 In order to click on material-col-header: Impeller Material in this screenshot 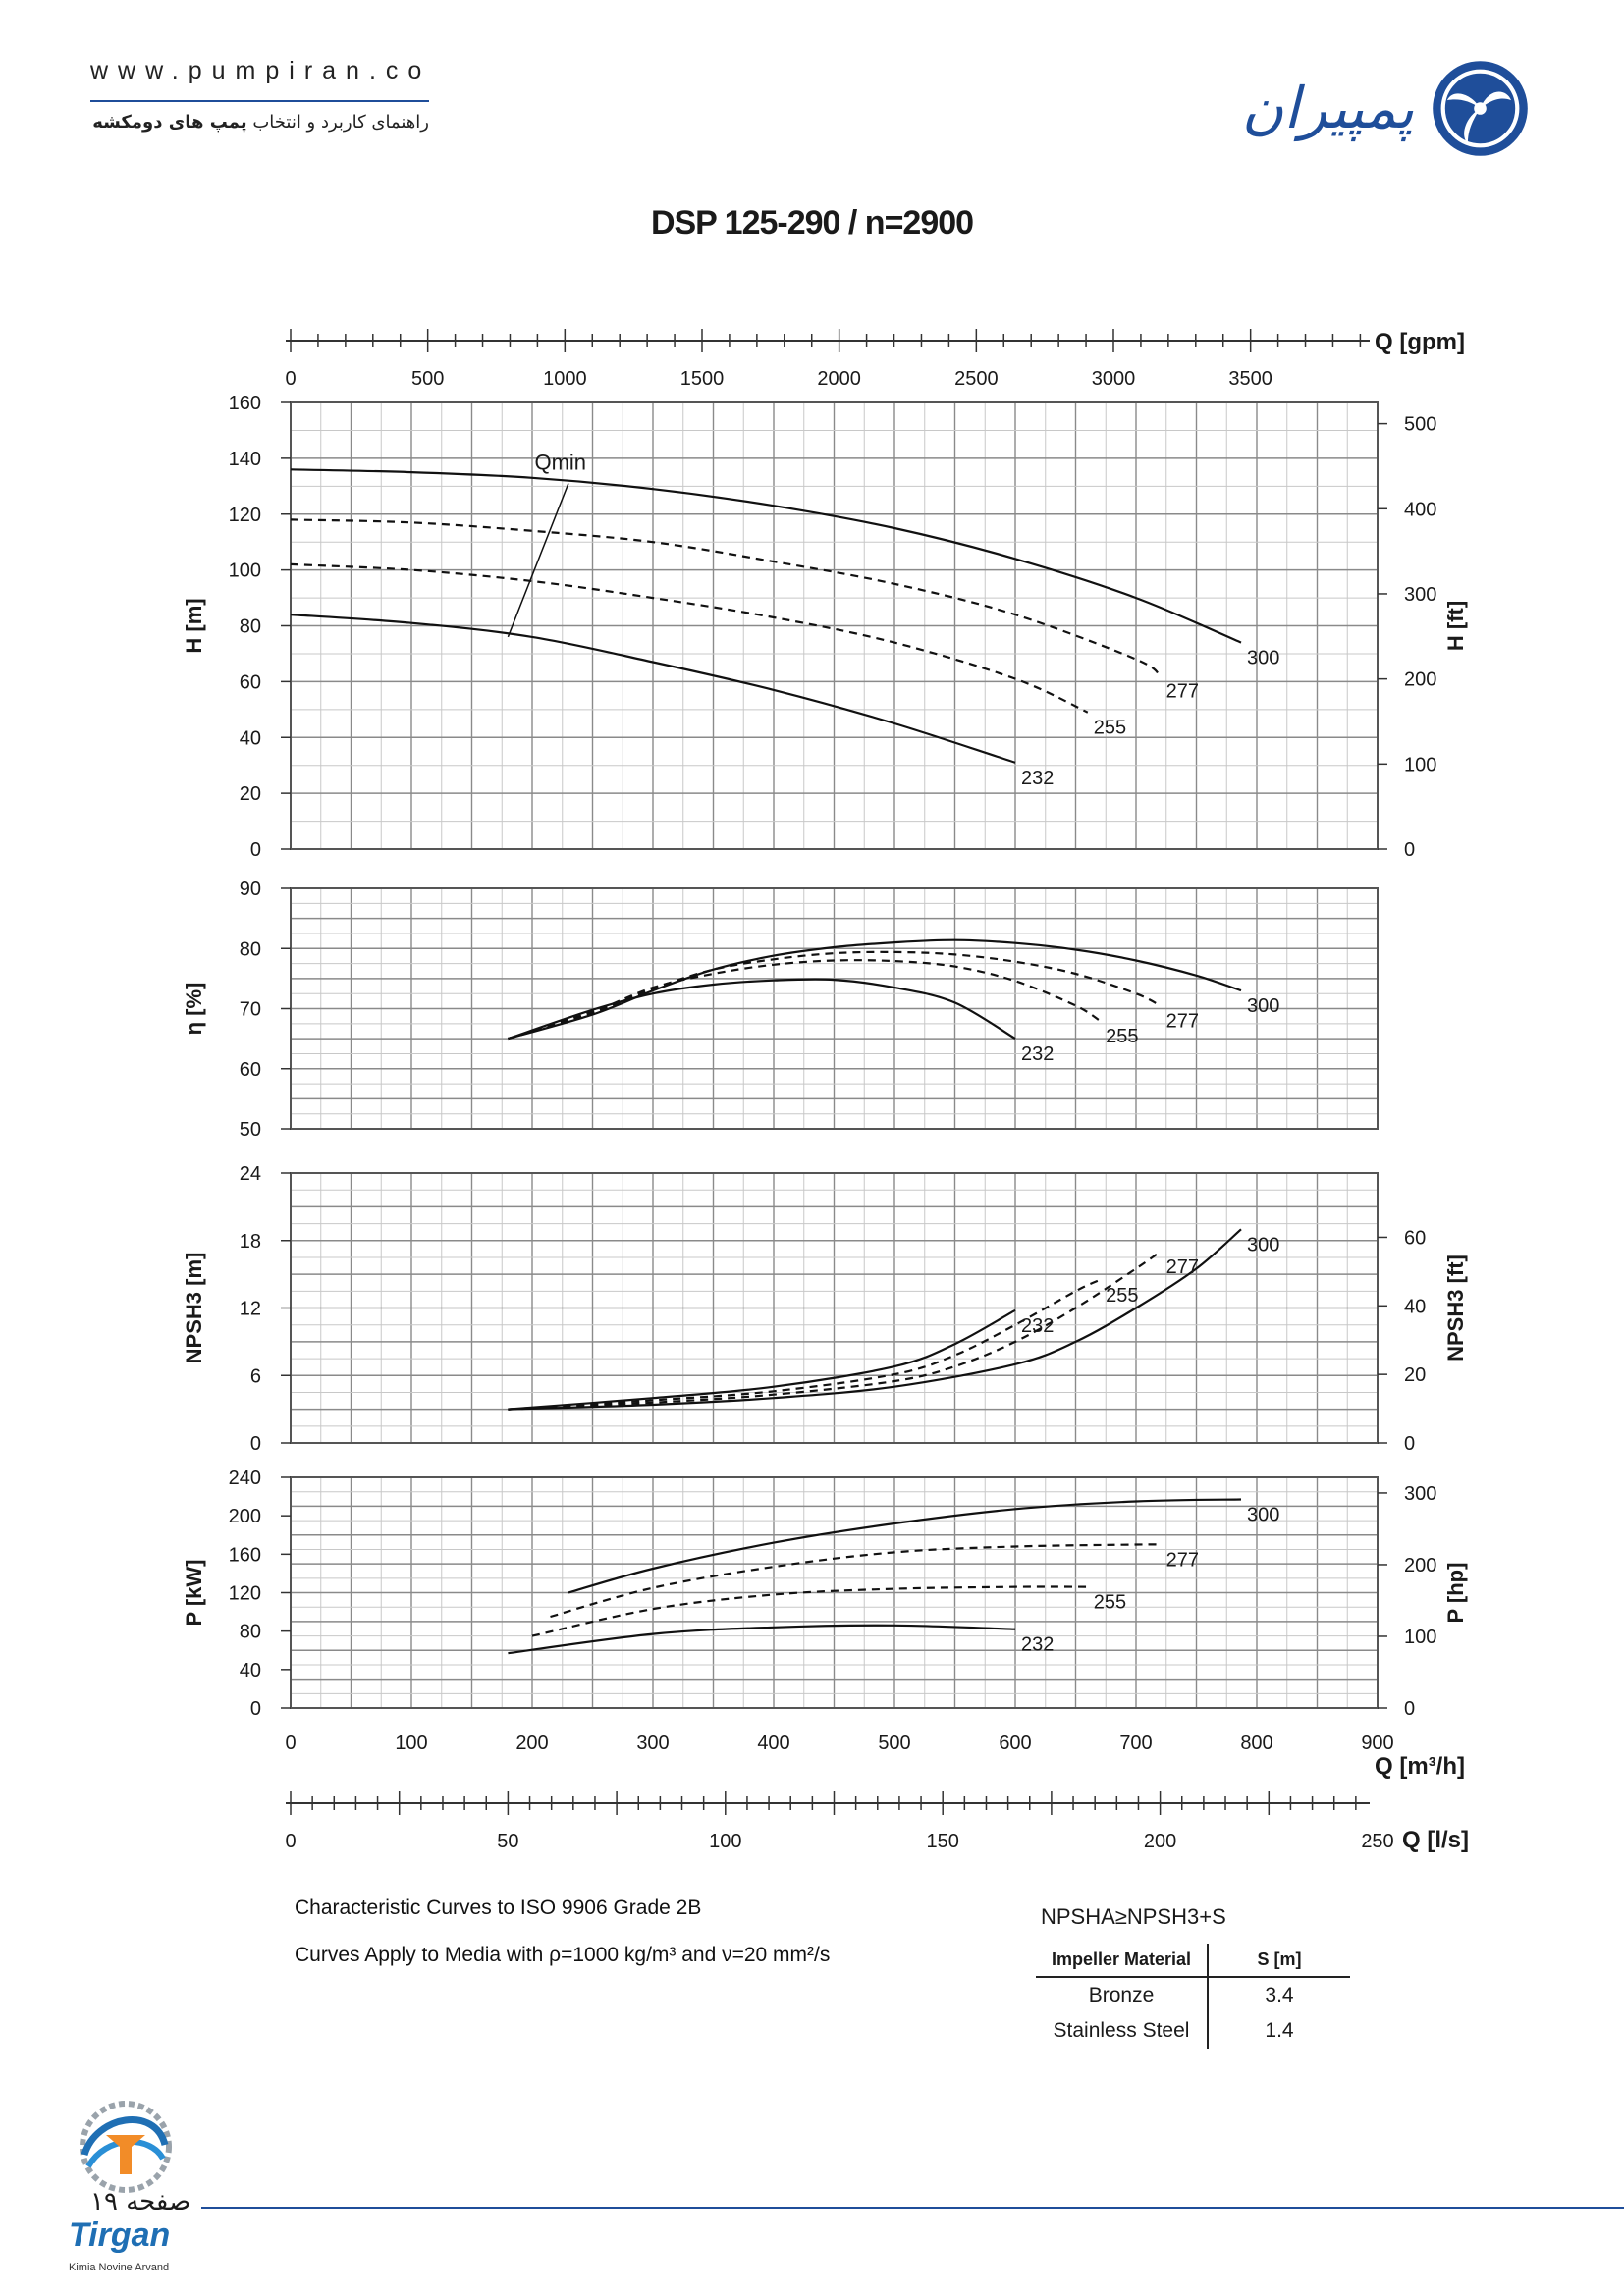, I will do `click(1122, 1961)`.